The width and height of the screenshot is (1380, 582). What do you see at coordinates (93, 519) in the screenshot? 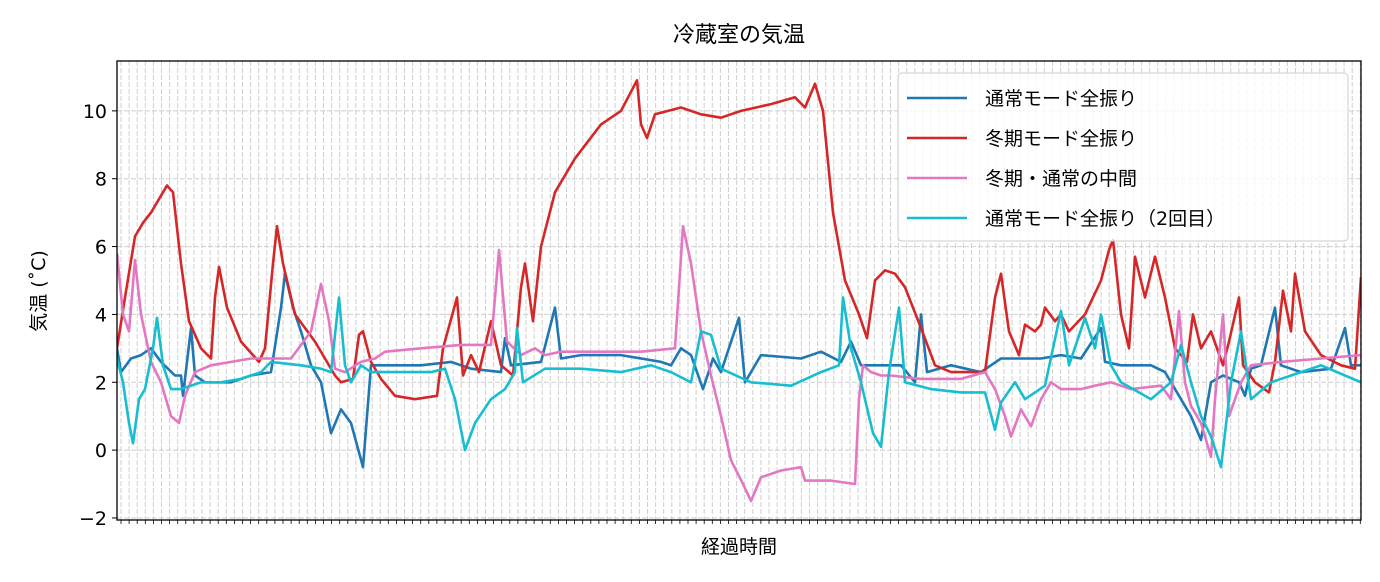
I see `y-tick-label: −2` at bounding box center [93, 519].